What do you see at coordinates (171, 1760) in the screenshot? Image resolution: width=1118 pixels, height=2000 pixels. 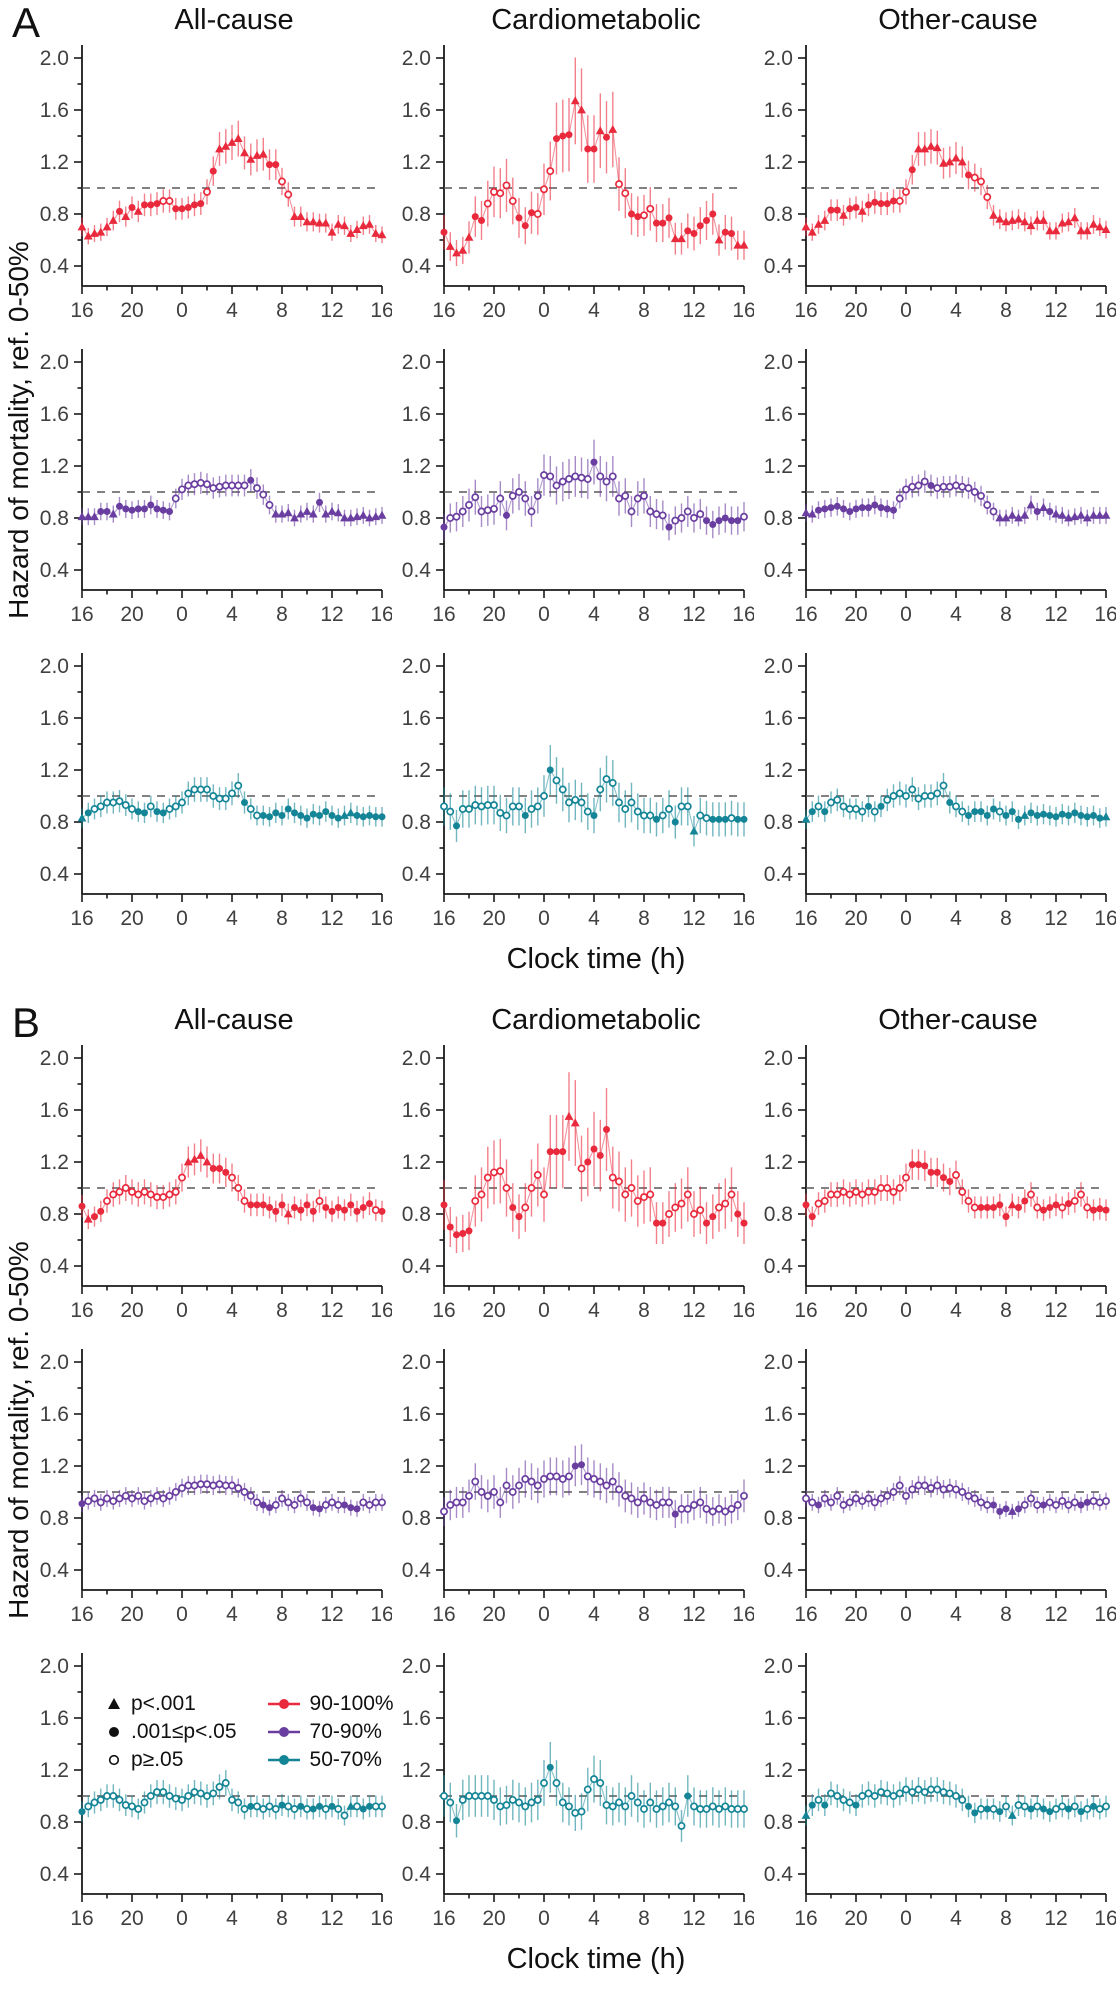 I see `legend-item-pns: p≥.05` at bounding box center [171, 1760].